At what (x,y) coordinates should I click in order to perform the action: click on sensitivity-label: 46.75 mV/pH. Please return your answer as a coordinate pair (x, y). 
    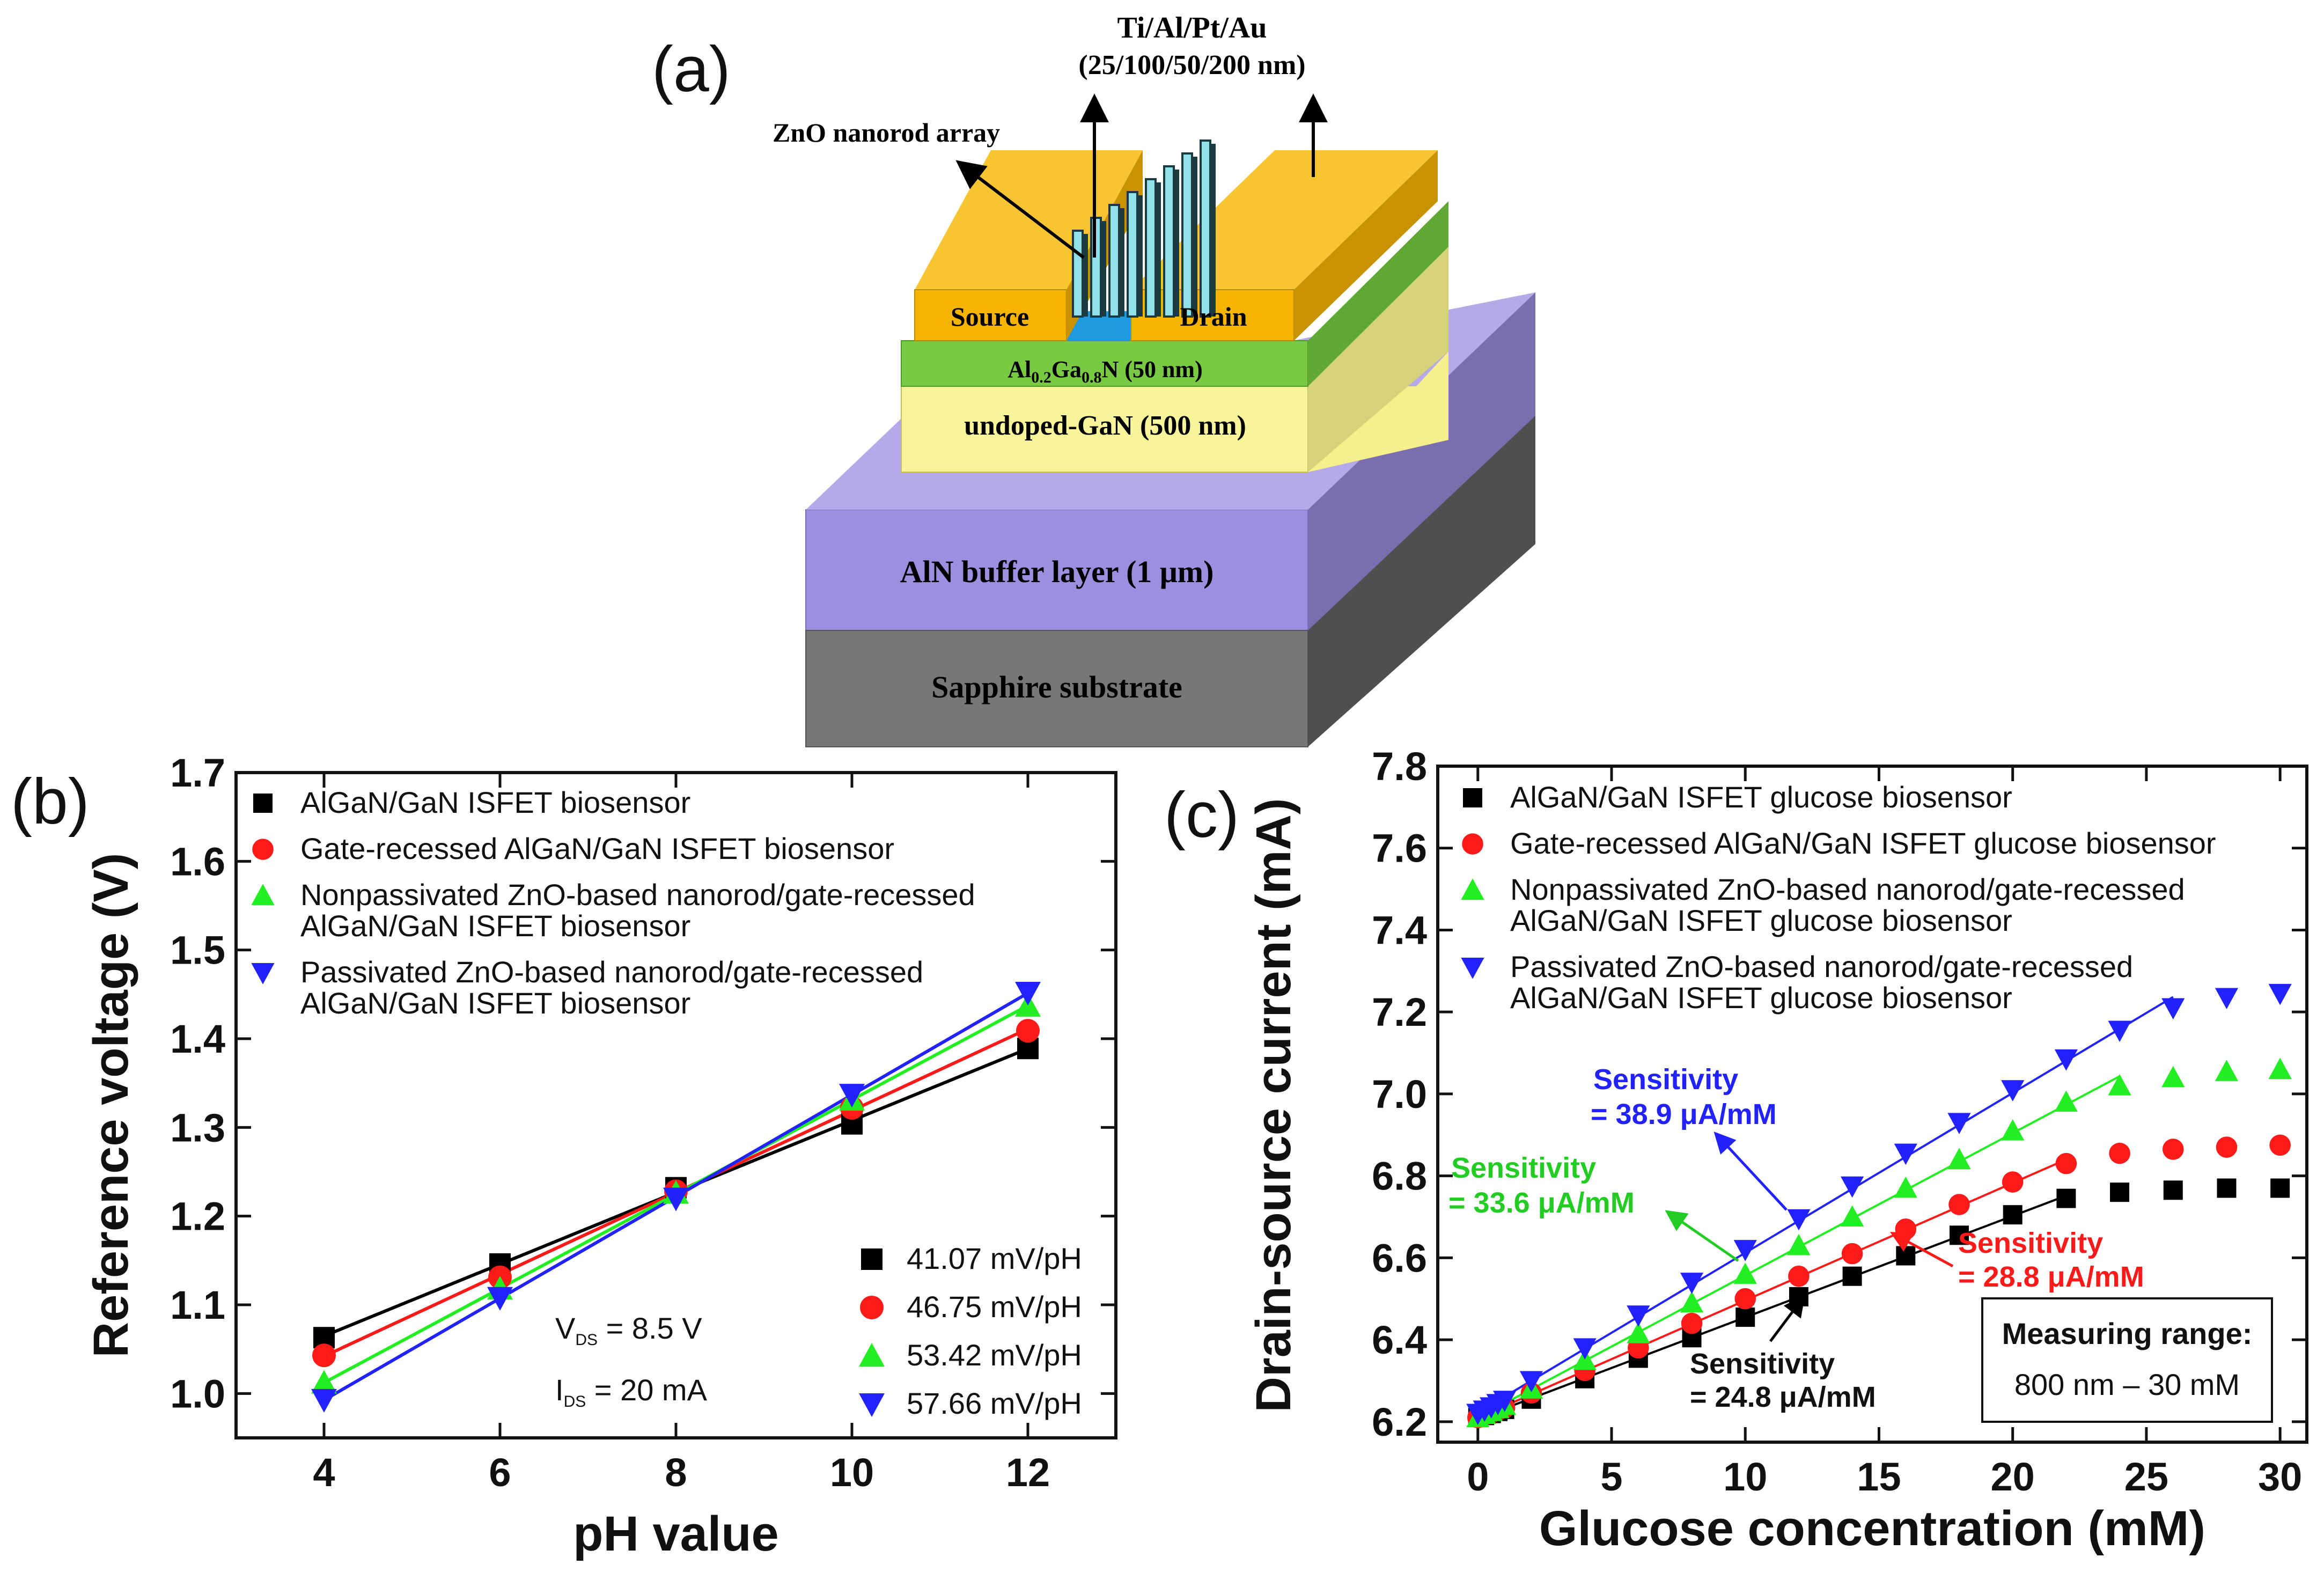
    Looking at the image, I should click on (994, 1307).